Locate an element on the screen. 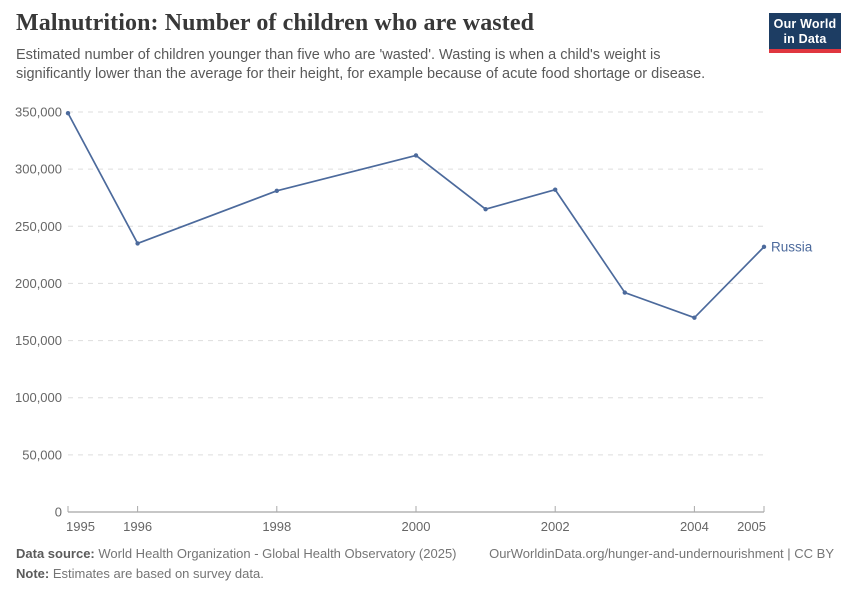 This screenshot has width=850, height=600. y-tick-label: 150,000 is located at coordinates (38, 340).